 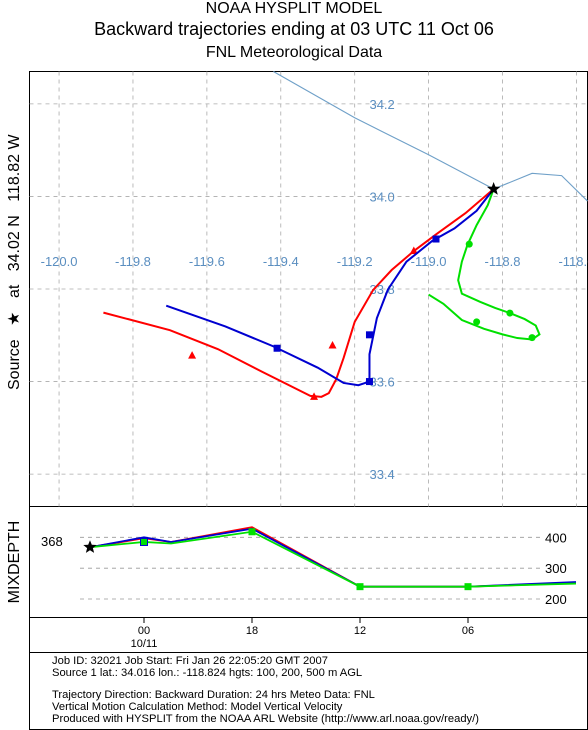 What do you see at coordinates (207, 261) in the screenshot?
I see `lon-tick-label: -119.6` at bounding box center [207, 261].